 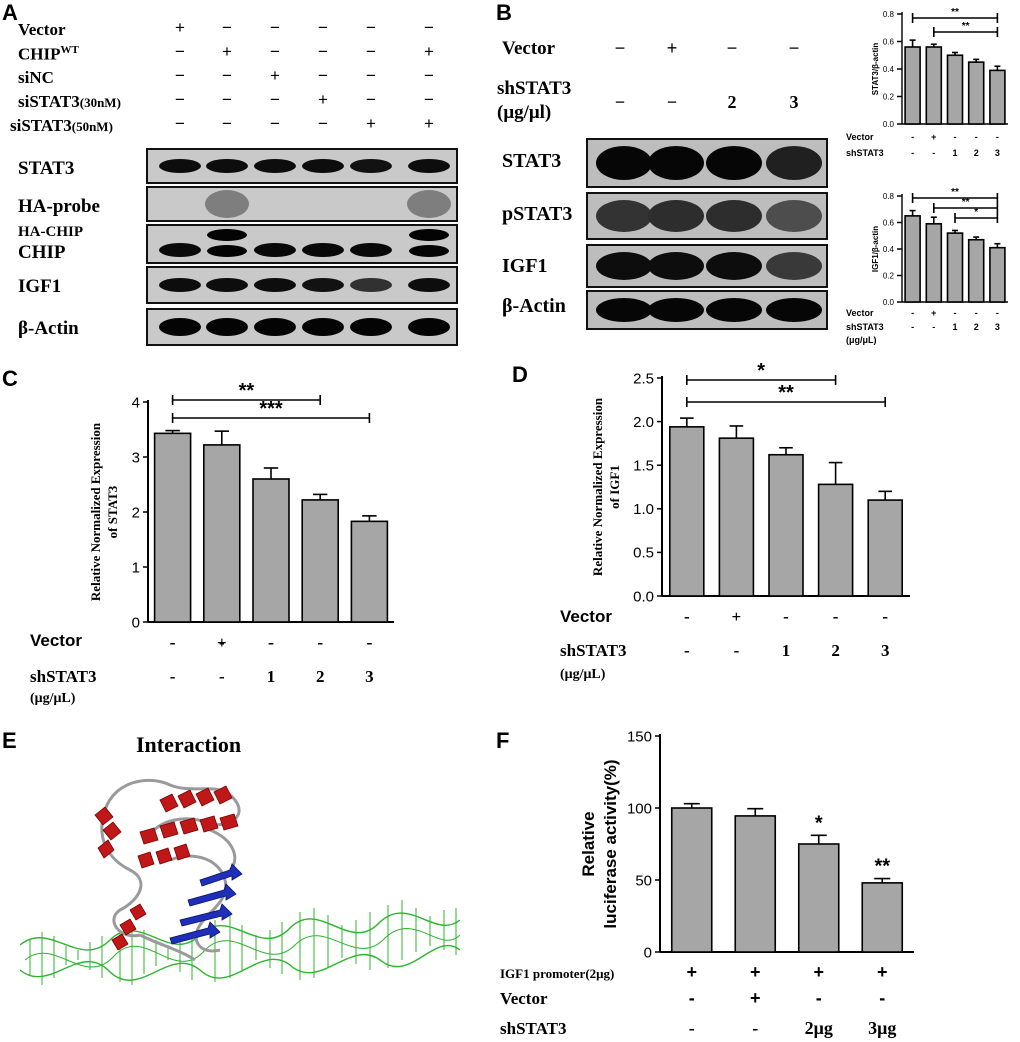 What do you see at coordinates (136, 402) in the screenshot?
I see `y-tick-label: 4` at bounding box center [136, 402].